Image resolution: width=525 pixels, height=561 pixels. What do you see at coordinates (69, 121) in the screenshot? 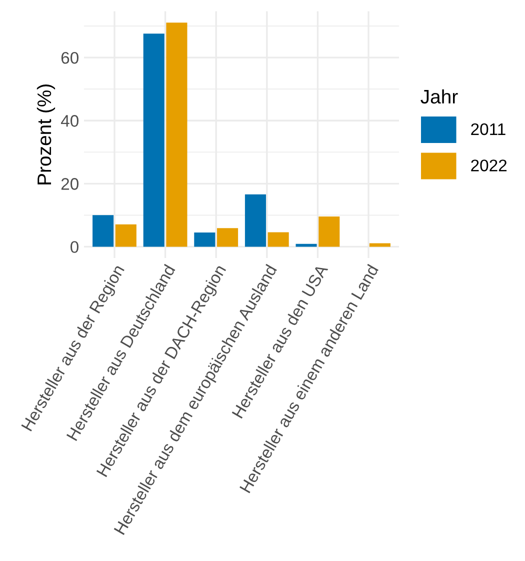
I see `y-tick-label: 40` at bounding box center [69, 121].